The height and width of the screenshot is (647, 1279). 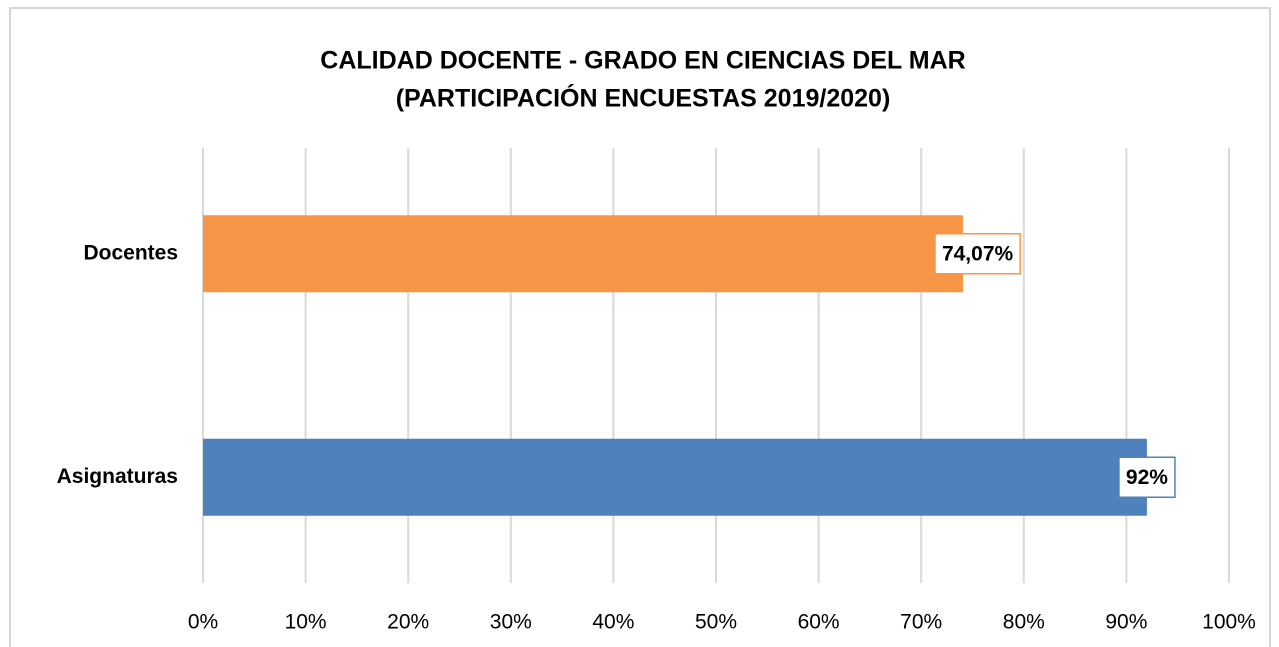 I want to click on y-tick-label: Docentes, so click(x=130, y=252).